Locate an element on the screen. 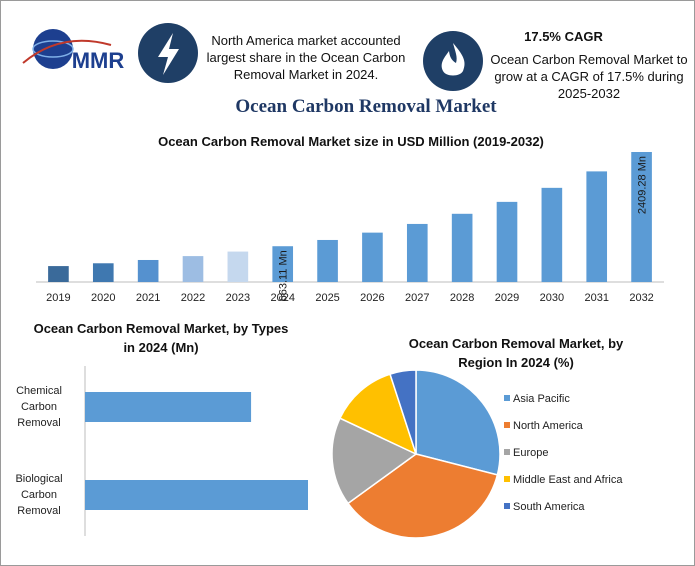 Image resolution: width=695 pixels, height=566 pixels. legend-label: South America is located at coordinates (549, 507).